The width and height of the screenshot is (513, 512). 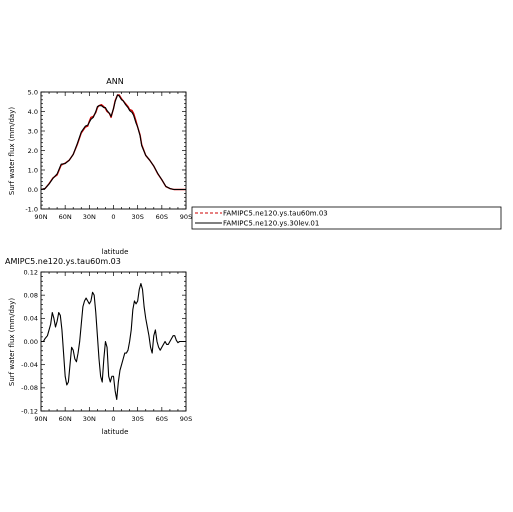 I want to click on top-y-tick-label: 4.0, so click(x=33, y=112).